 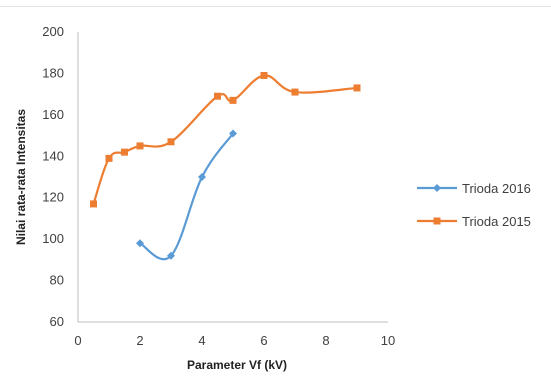 What do you see at coordinates (53, 31) in the screenshot?
I see `y-tick-label: 200` at bounding box center [53, 31].